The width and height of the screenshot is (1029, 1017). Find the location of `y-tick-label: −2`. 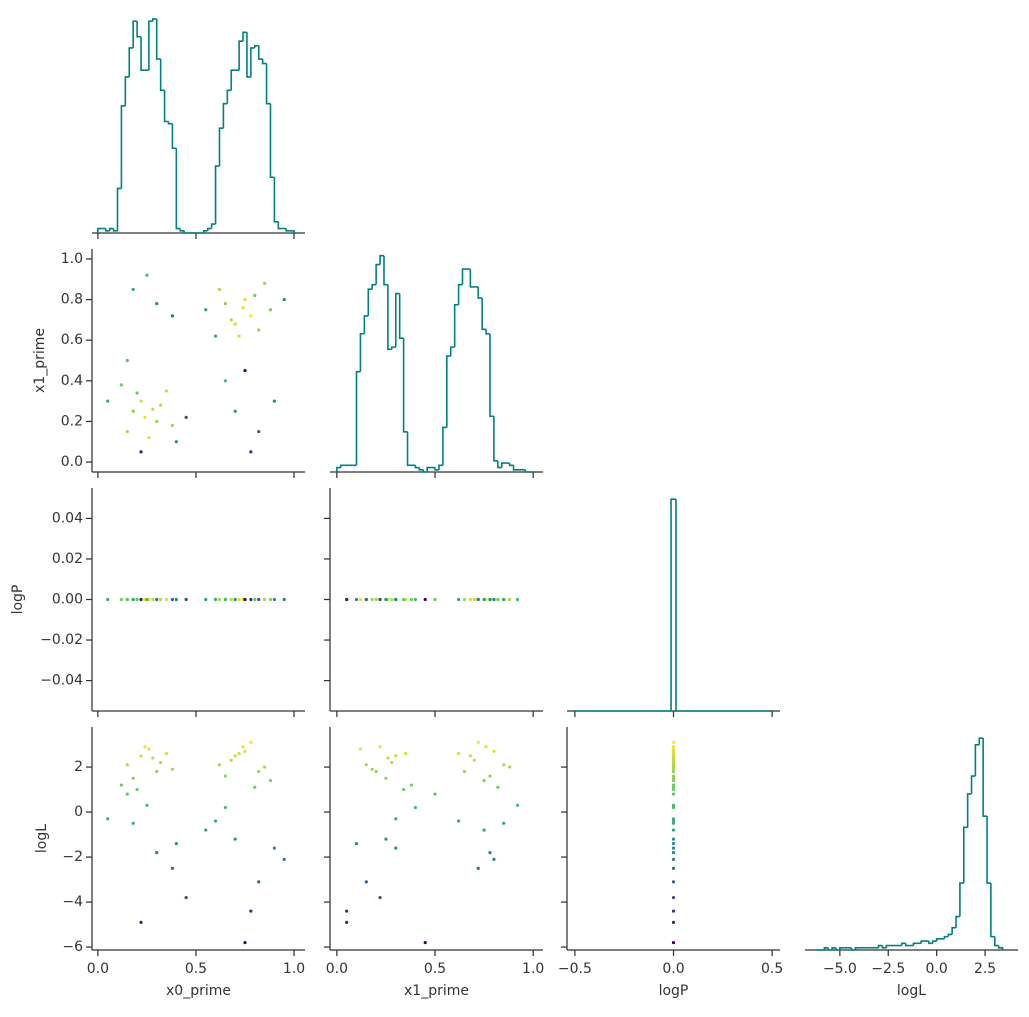

y-tick-label: −2 is located at coordinates (72, 857).